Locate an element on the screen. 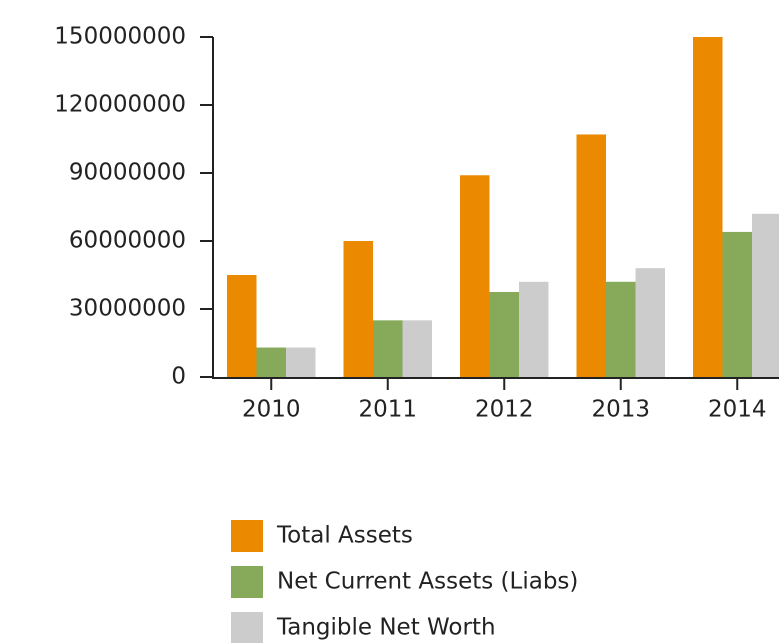 This screenshot has width=779, height=643. y-tick-label: 60000000 is located at coordinates (127, 241).